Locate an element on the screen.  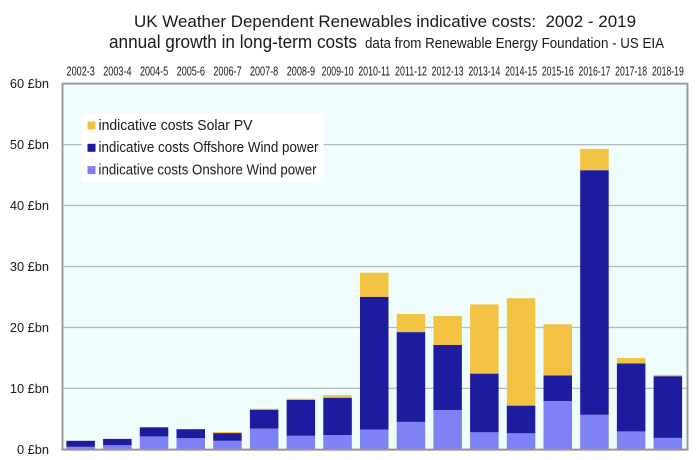
svg-text: 2016-17 is located at coordinates (595, 71).